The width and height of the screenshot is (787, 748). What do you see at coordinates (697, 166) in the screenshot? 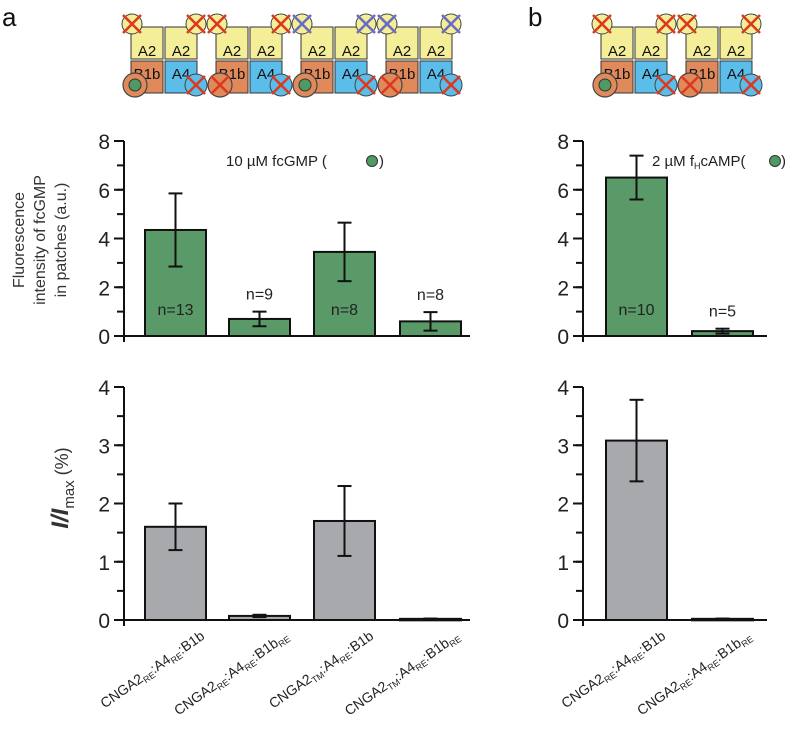
I see `annotation-subscript: H` at bounding box center [697, 166].